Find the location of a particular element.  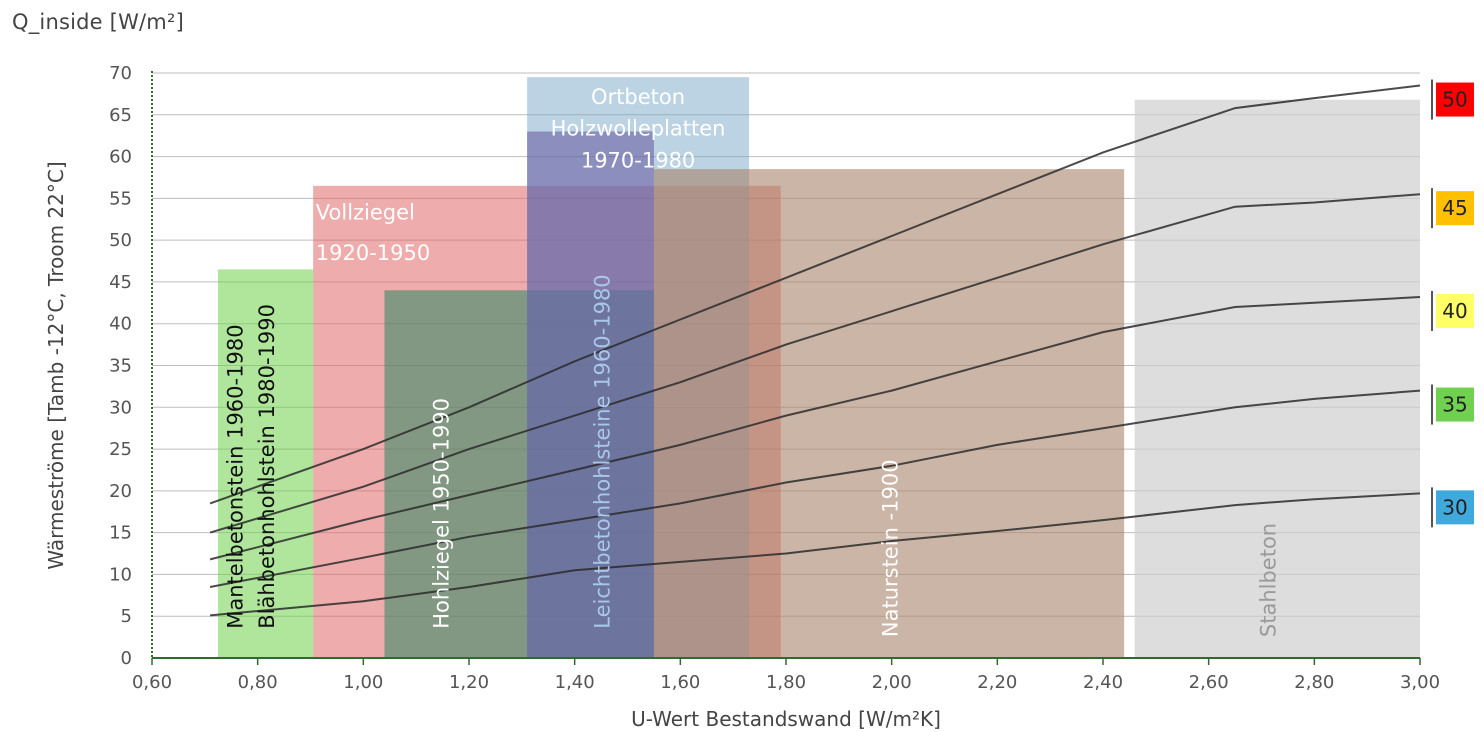

legend-label: 50 is located at coordinates (1454, 100).